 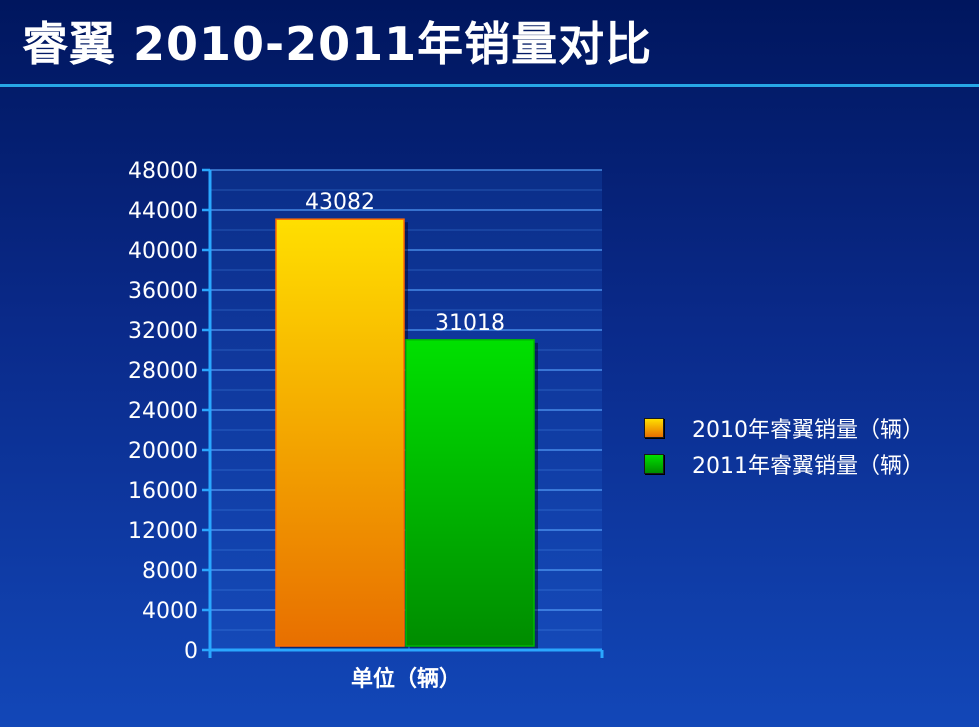 What do you see at coordinates (340, 432) in the screenshot?
I see `bar-2010` at bounding box center [340, 432].